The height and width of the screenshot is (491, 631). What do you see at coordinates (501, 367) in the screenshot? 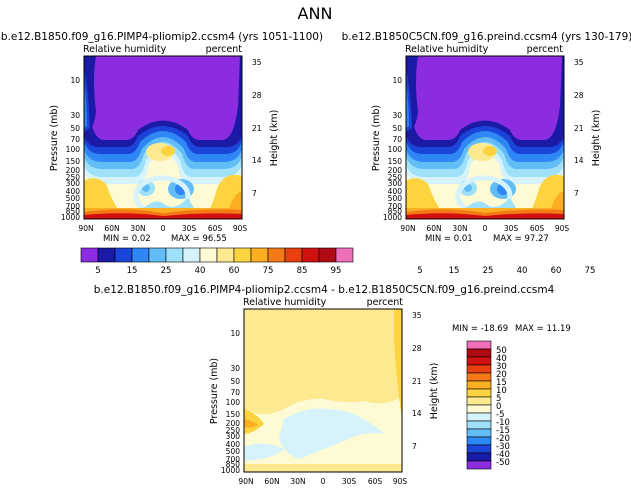
I see `colorbar-label: 30` at bounding box center [501, 367].